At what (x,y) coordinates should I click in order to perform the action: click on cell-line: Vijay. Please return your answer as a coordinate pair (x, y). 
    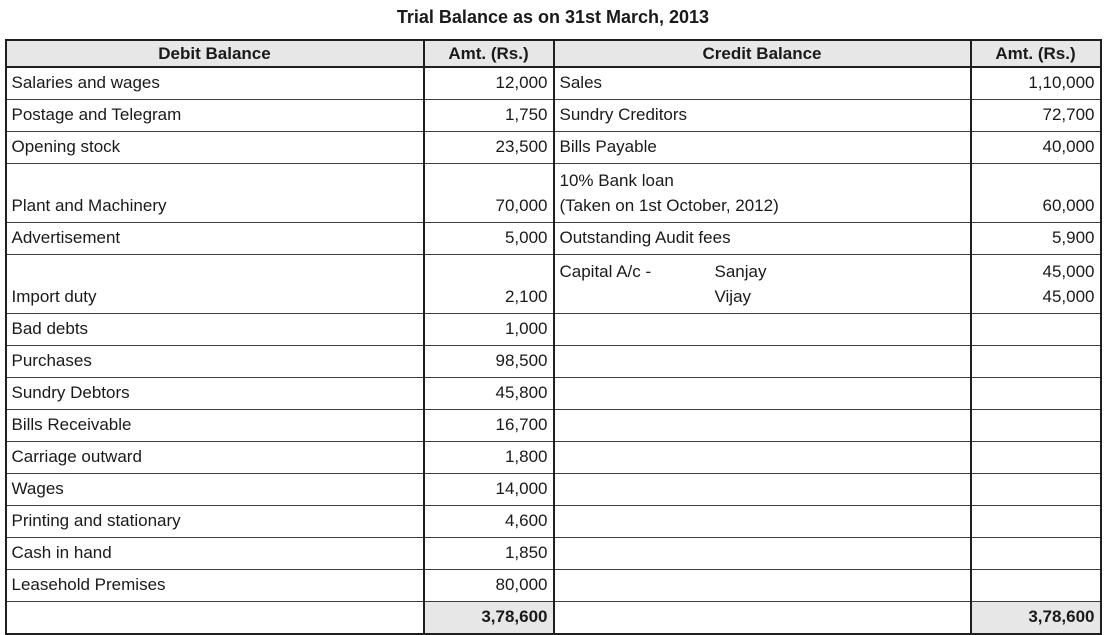
    Looking at the image, I should click on (762, 296).